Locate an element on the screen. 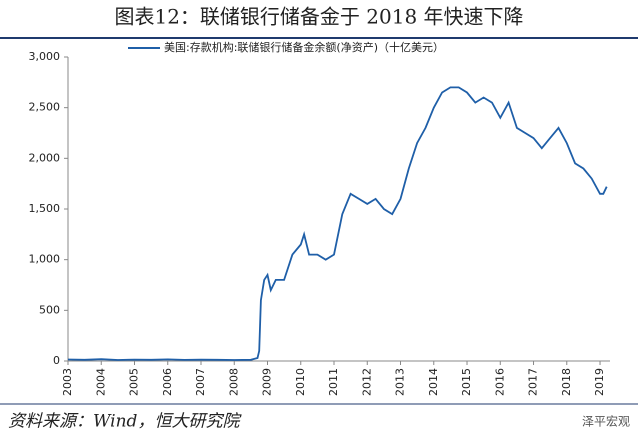  x-tick-label: 2013 is located at coordinates (400, 382).